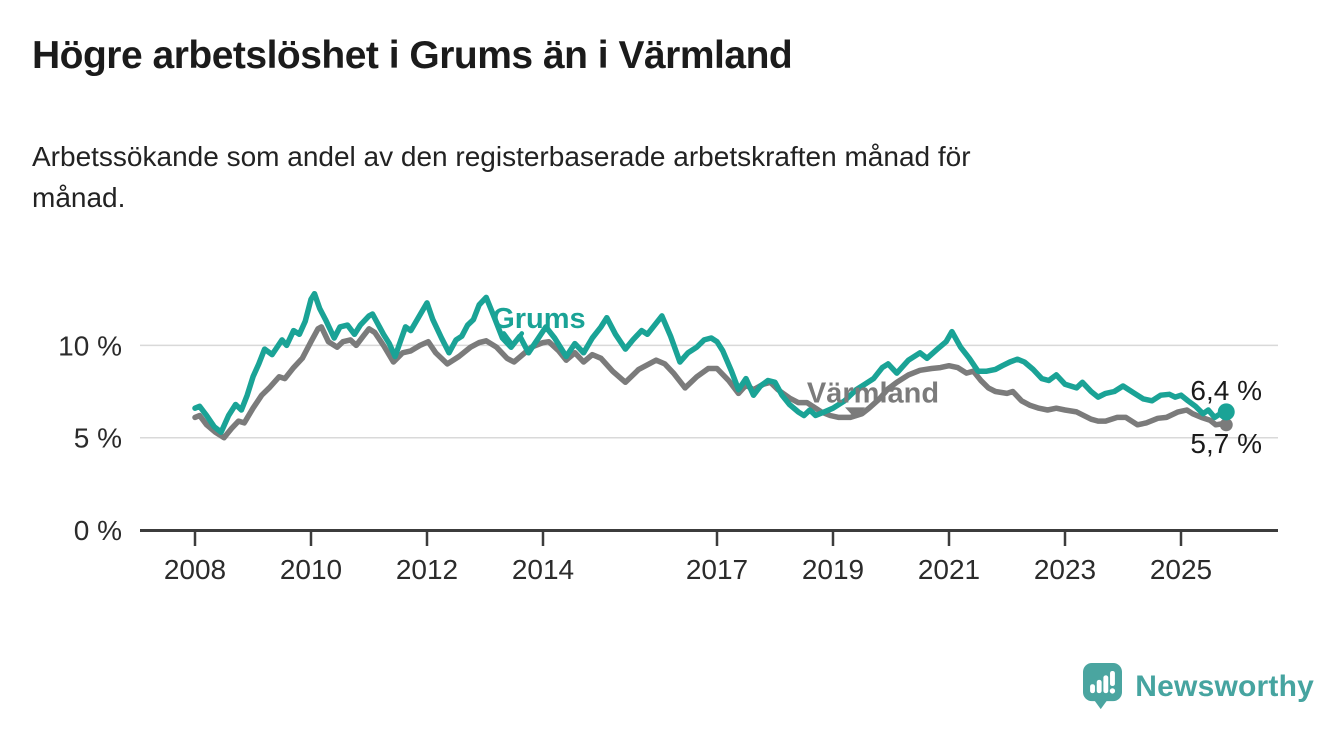 Image resolution: width=1340 pixels, height=734 pixels. I want to click on end-value-label: 5,7 %, so click(1226, 443).